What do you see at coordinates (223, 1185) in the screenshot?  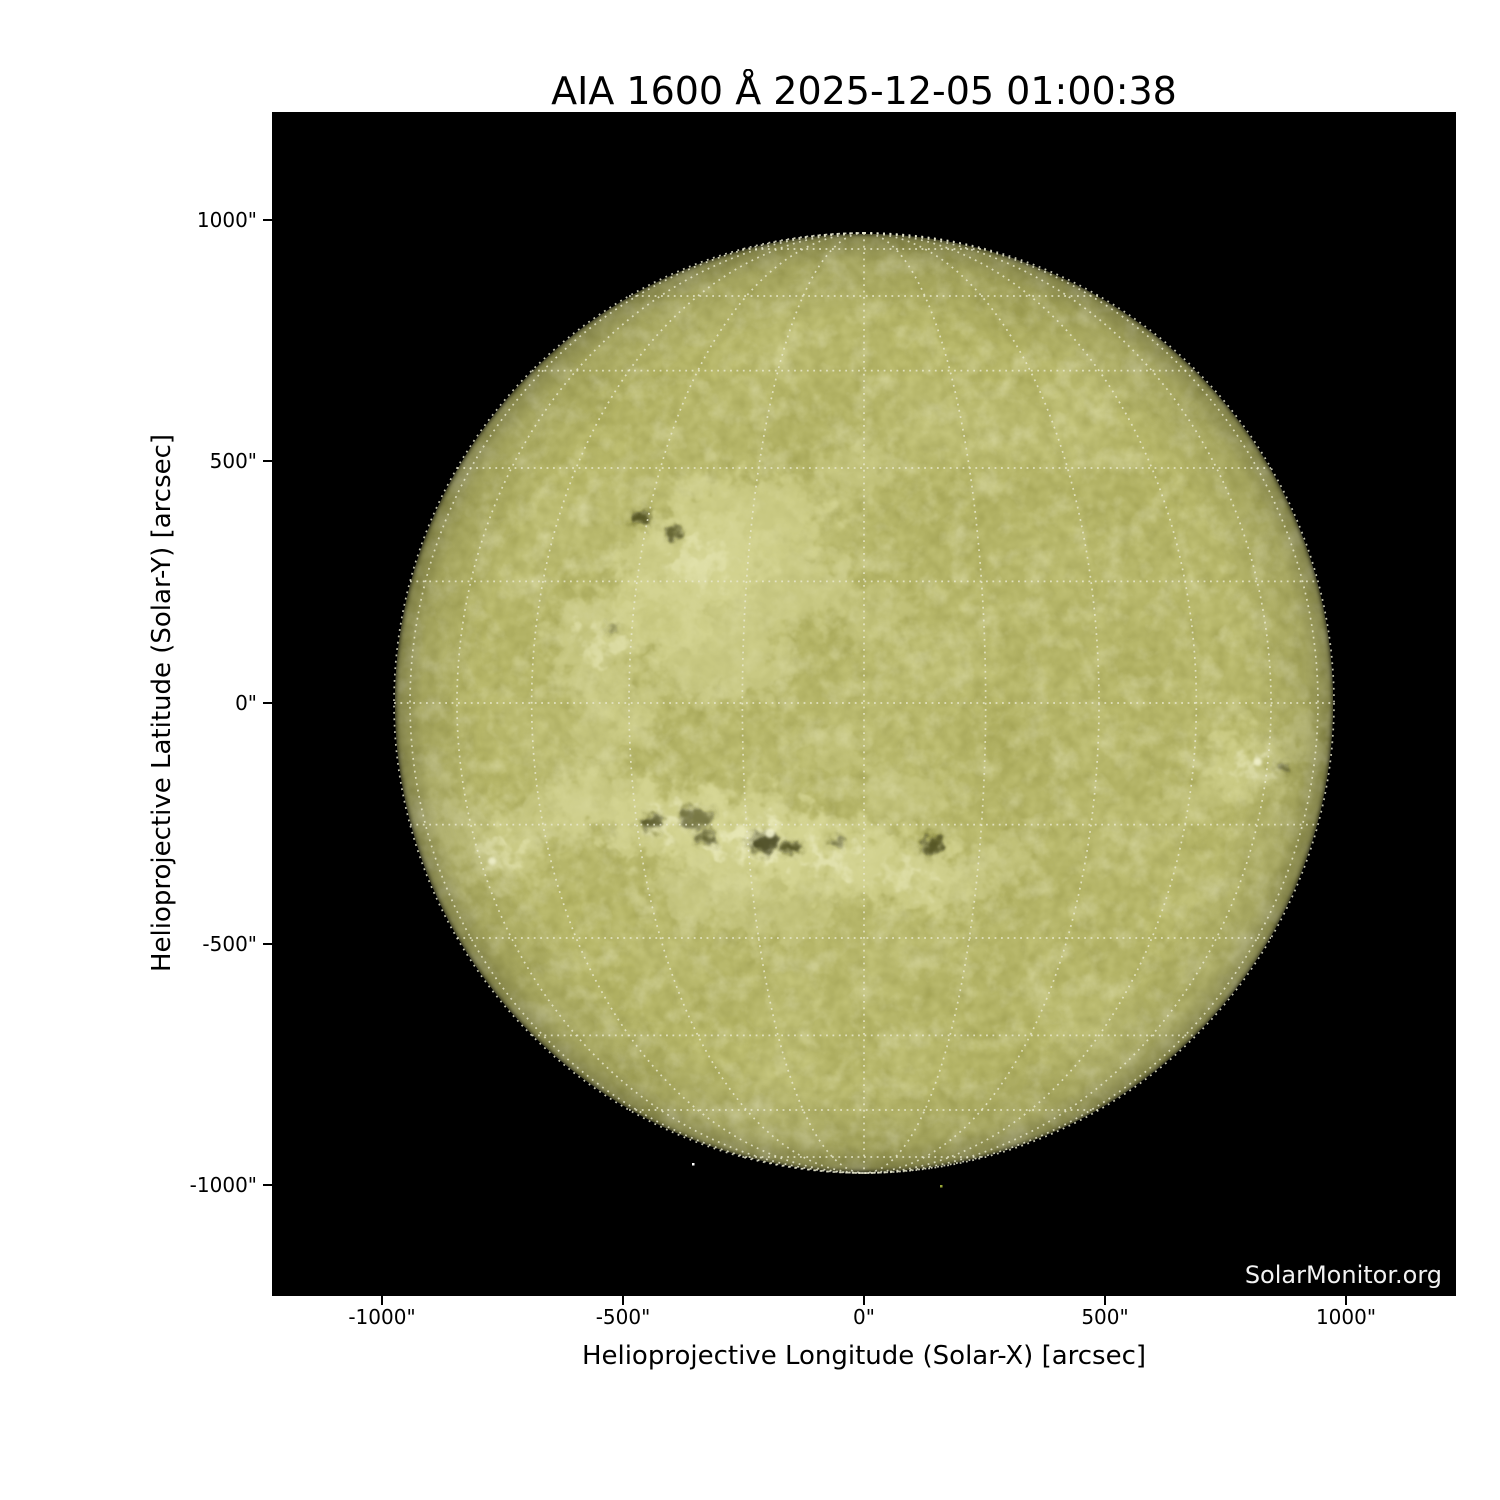 I see `y-tick-label: -1000"` at bounding box center [223, 1185].